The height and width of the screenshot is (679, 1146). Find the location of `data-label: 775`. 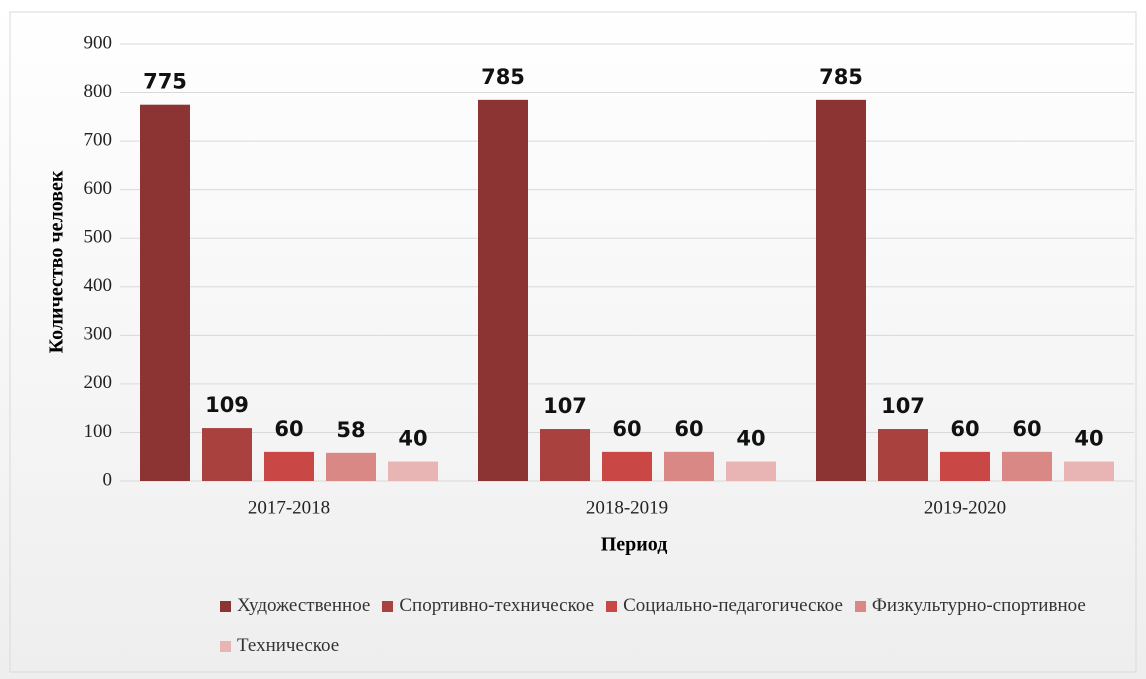

data-label: 775 is located at coordinates (165, 82).